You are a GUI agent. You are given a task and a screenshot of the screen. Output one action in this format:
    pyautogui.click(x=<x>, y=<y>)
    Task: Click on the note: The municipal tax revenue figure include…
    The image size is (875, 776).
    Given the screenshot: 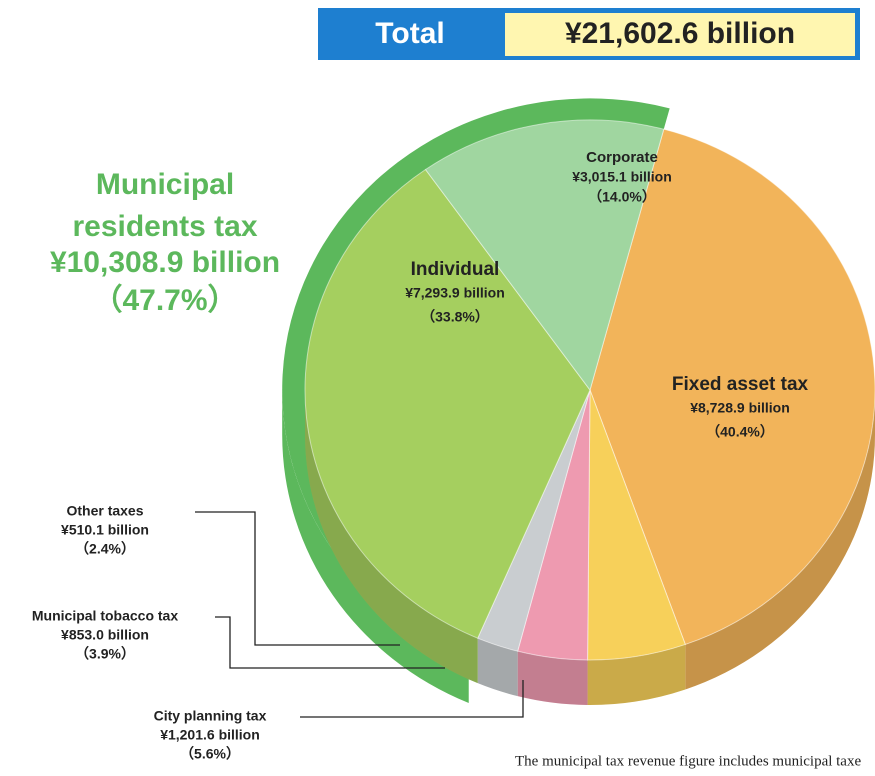 What is the action you would take?
    pyautogui.click(x=688, y=761)
    